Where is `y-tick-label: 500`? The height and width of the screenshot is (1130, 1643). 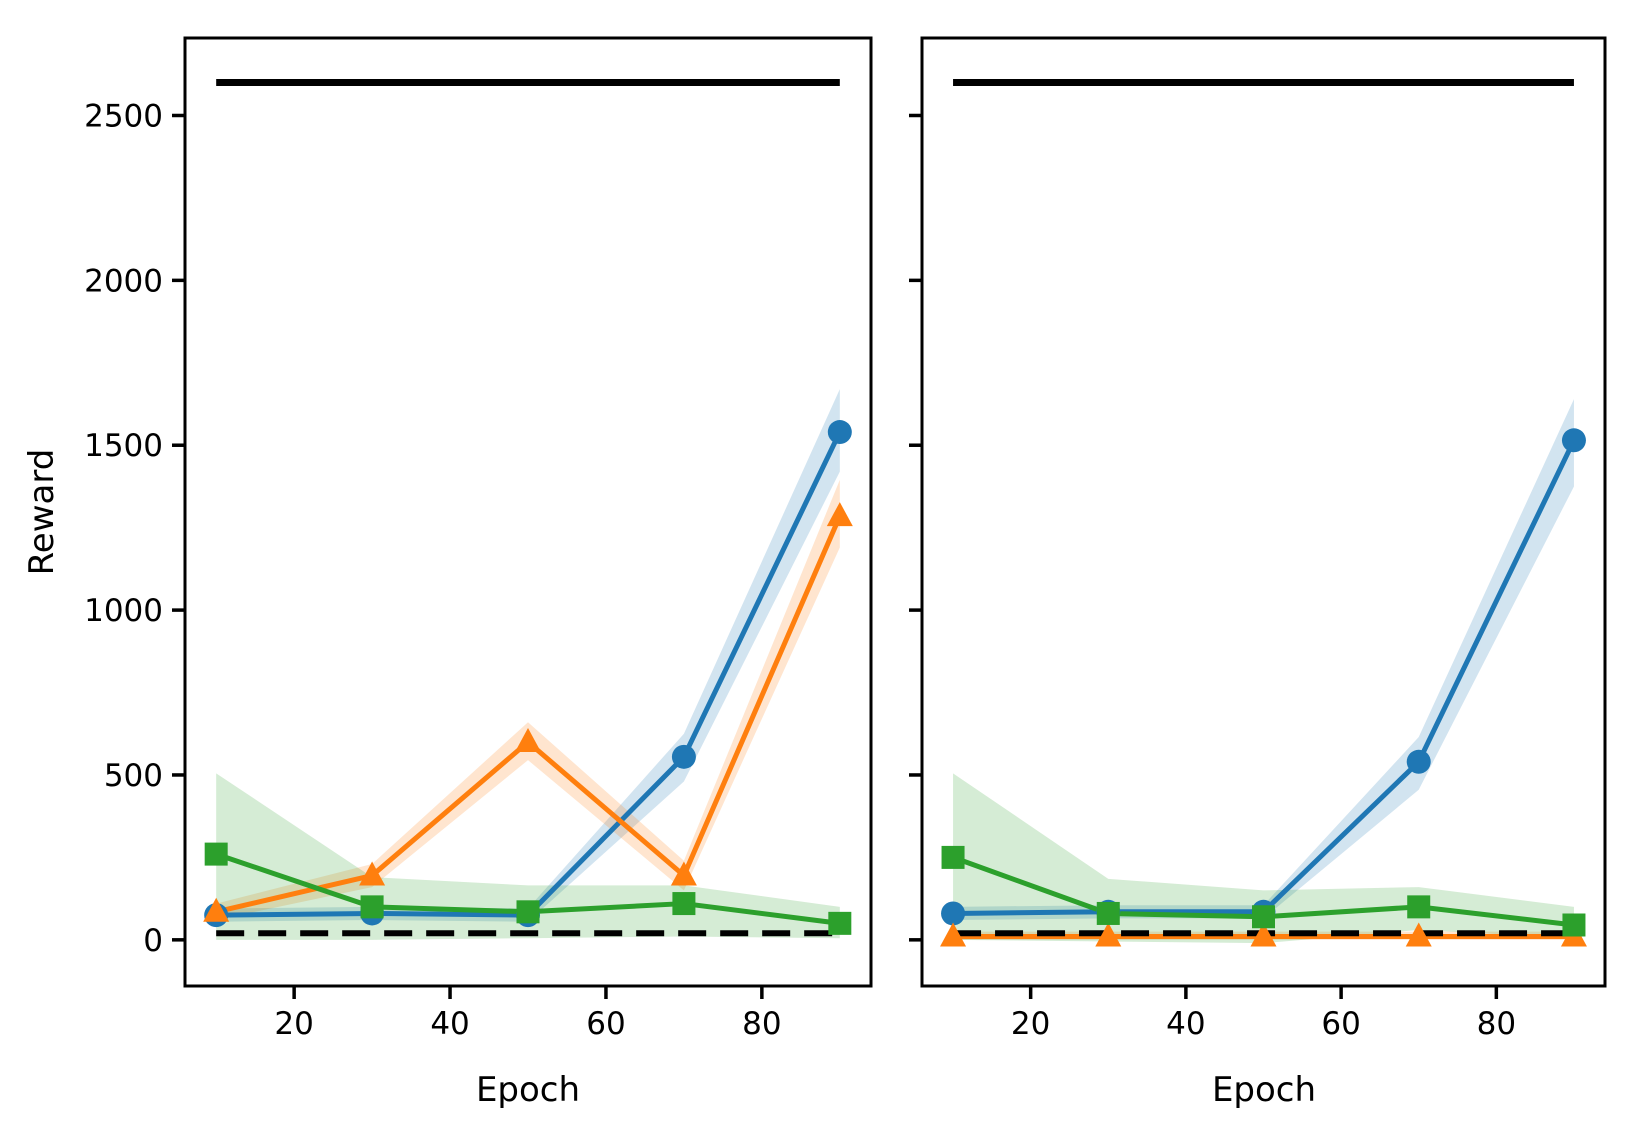
y-tick-label: 500 is located at coordinates (133, 776).